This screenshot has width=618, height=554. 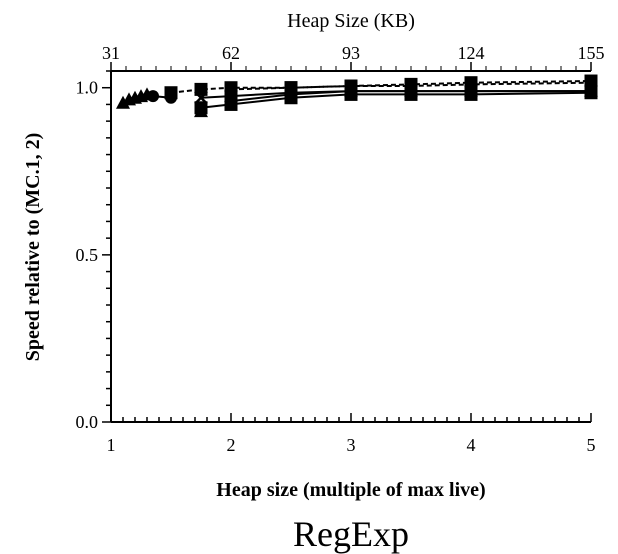 I want to click on top-axis-tick-label: 31, so click(x=111, y=53).